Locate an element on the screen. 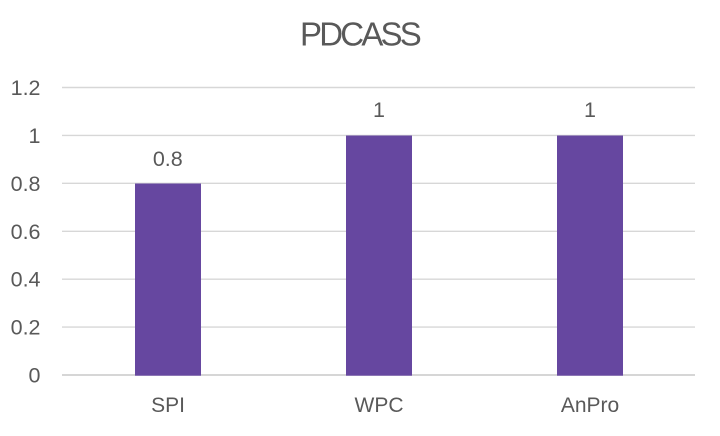  svg-text: PDCASS is located at coordinates (360, 33).